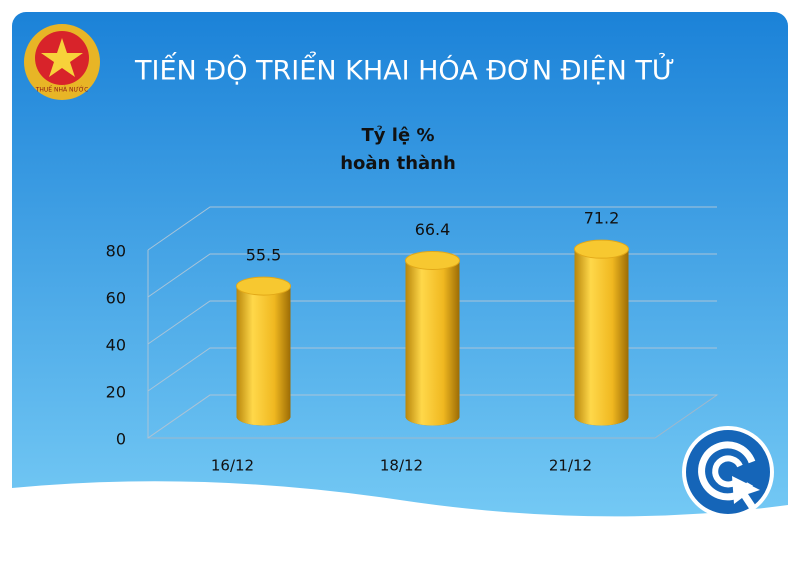 The width and height of the screenshot is (800, 562). Describe the element at coordinates (398, 163) in the screenshot. I see `chart-title: hoàn thành` at that location.